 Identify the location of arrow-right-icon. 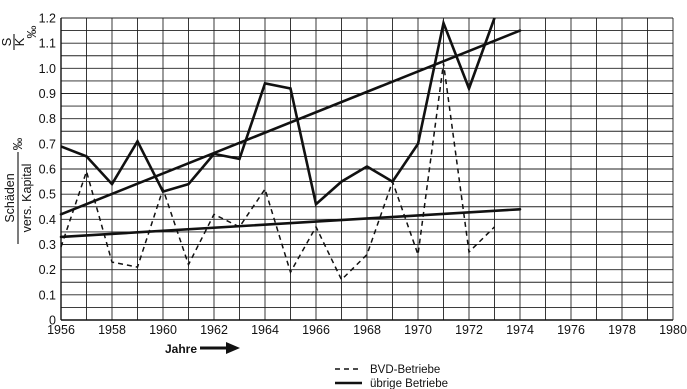
(220, 348).